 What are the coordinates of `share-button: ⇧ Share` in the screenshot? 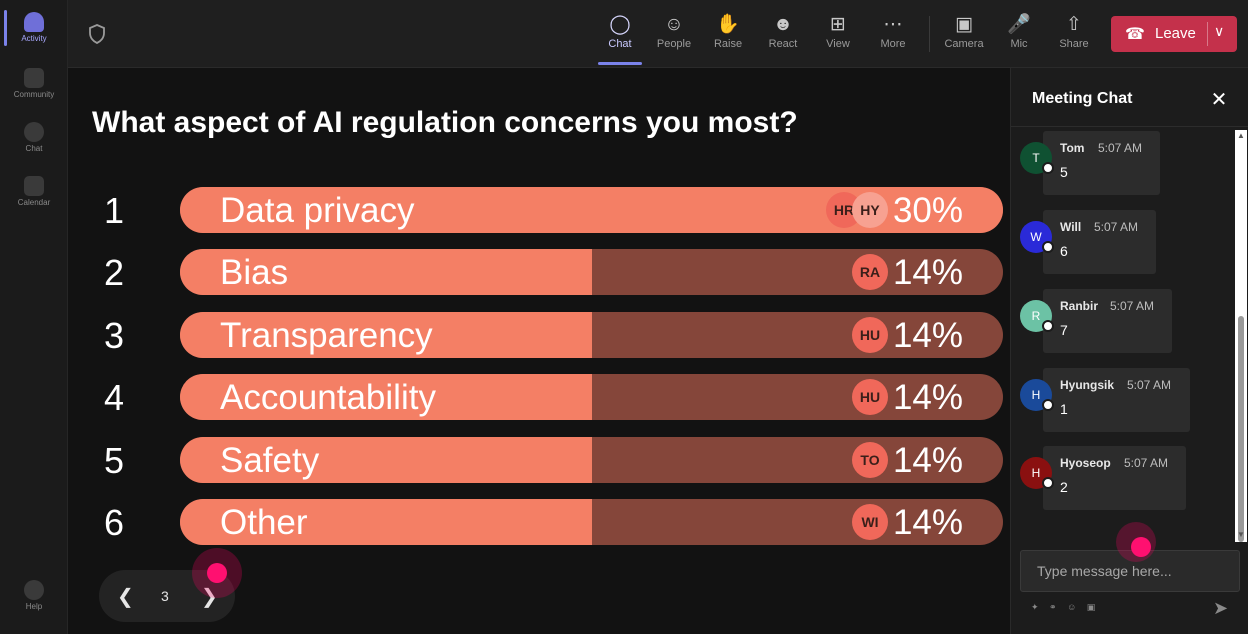 It's located at (1074, 37).